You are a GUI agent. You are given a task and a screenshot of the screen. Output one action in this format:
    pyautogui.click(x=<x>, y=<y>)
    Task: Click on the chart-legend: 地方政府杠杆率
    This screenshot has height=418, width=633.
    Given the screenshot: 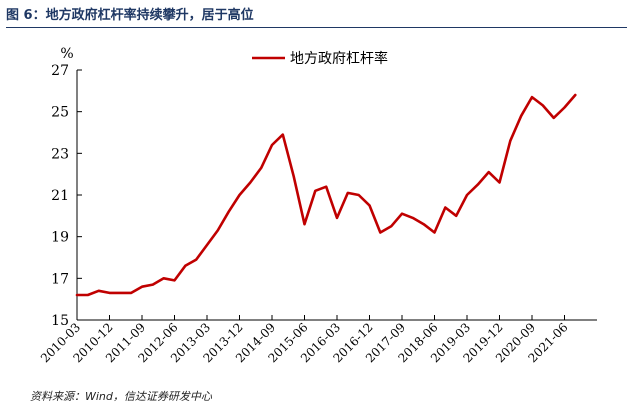 What is the action you would take?
    pyautogui.click(x=320, y=58)
    